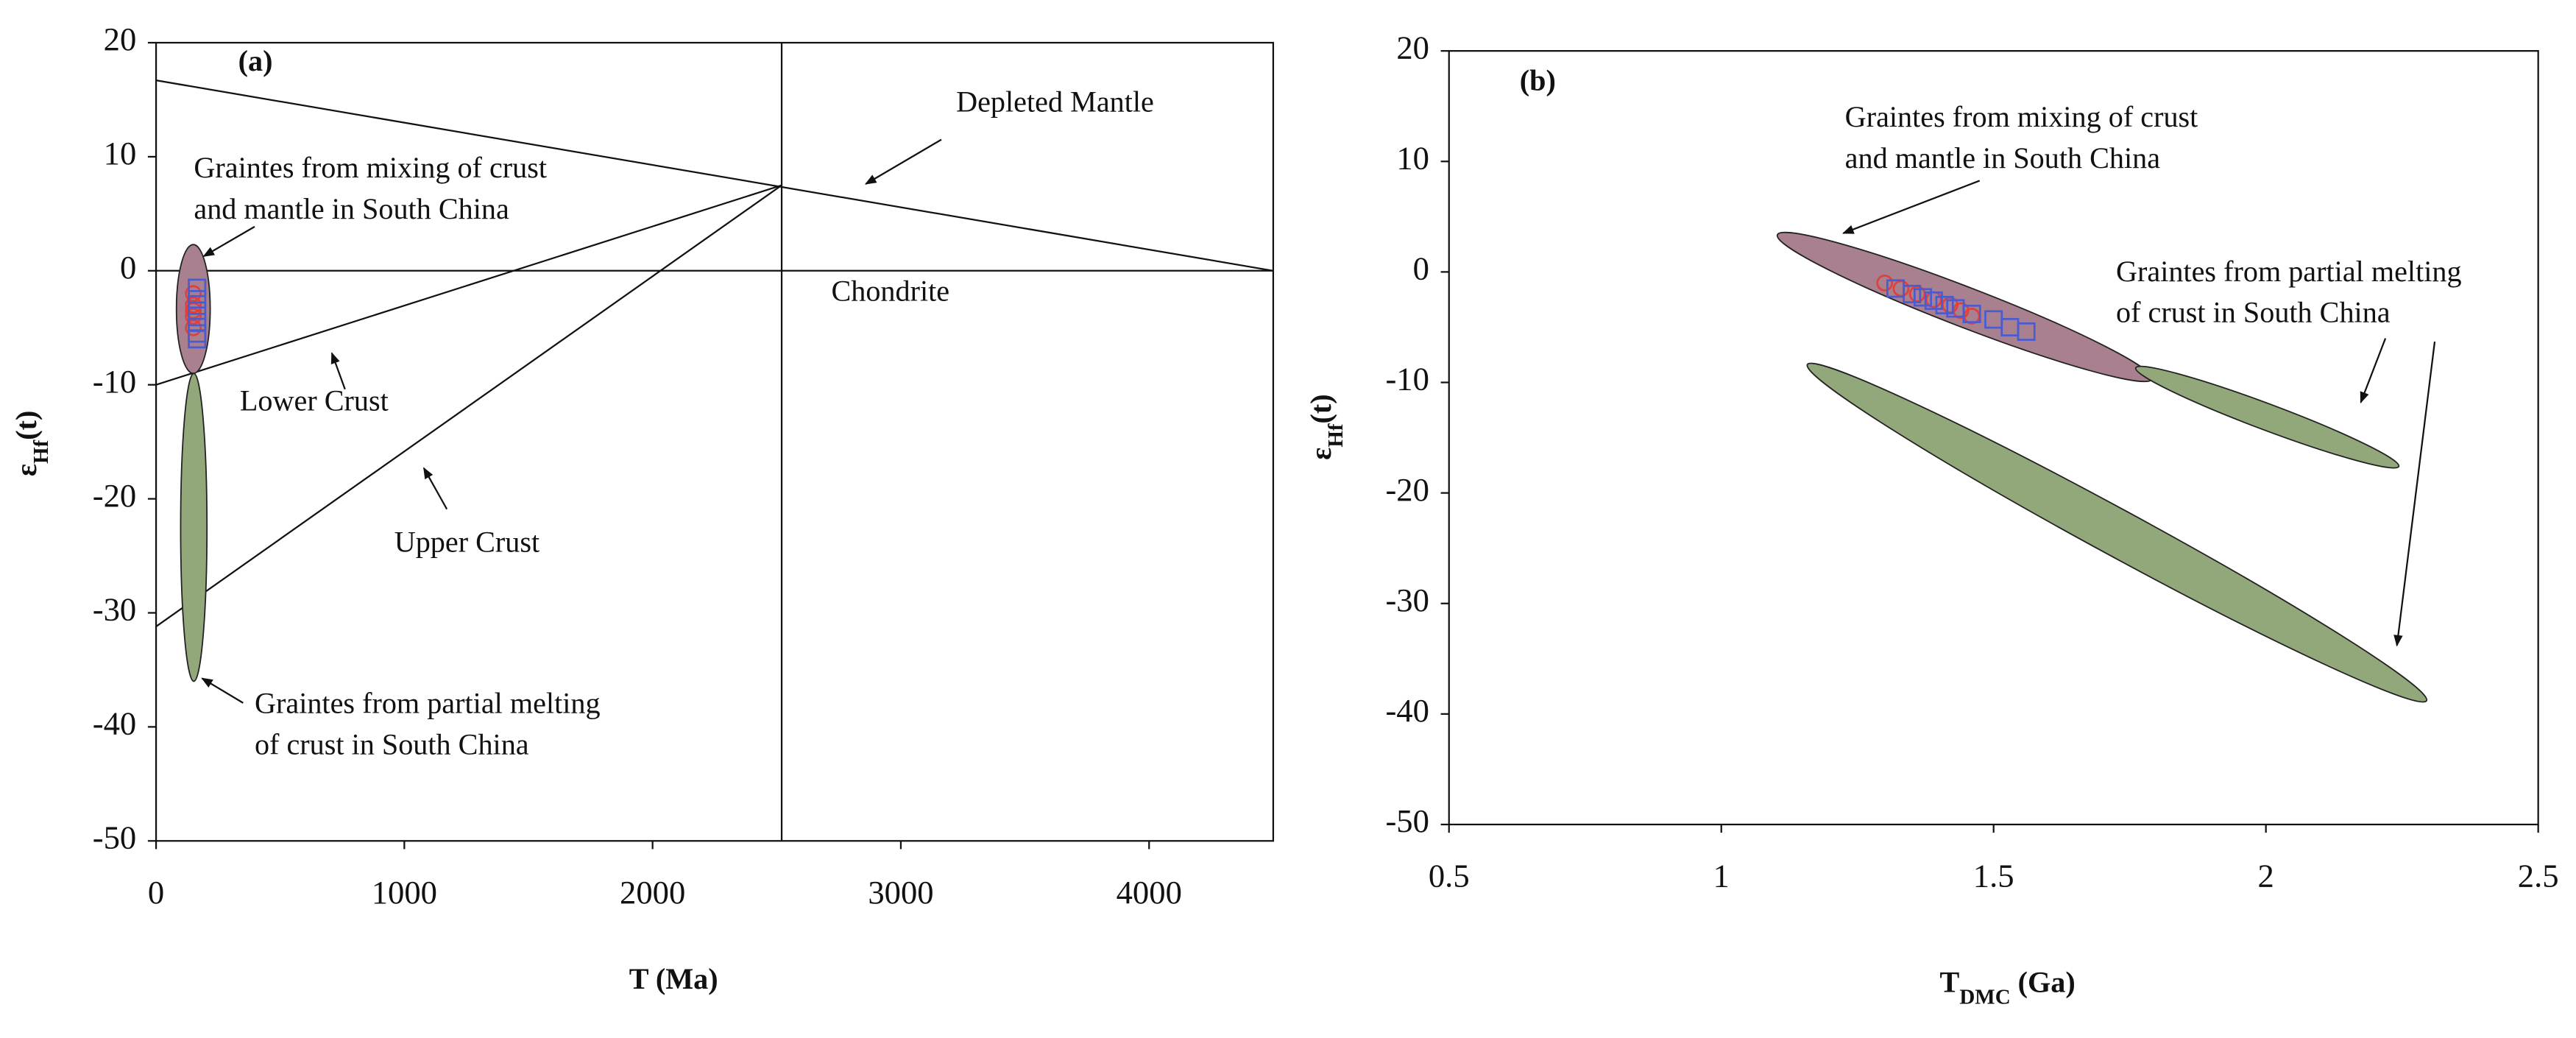 The height and width of the screenshot is (1038, 2576). What do you see at coordinates (314, 400) in the screenshot?
I see `line-label: Lower Crust` at bounding box center [314, 400].